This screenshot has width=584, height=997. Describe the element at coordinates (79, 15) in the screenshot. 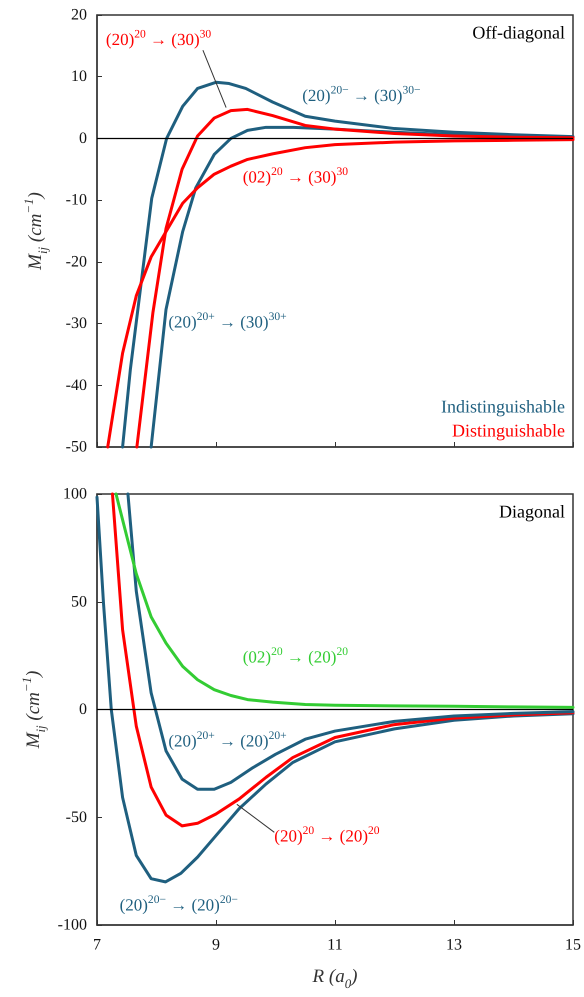

I see `y-tick-label: 20` at that location.